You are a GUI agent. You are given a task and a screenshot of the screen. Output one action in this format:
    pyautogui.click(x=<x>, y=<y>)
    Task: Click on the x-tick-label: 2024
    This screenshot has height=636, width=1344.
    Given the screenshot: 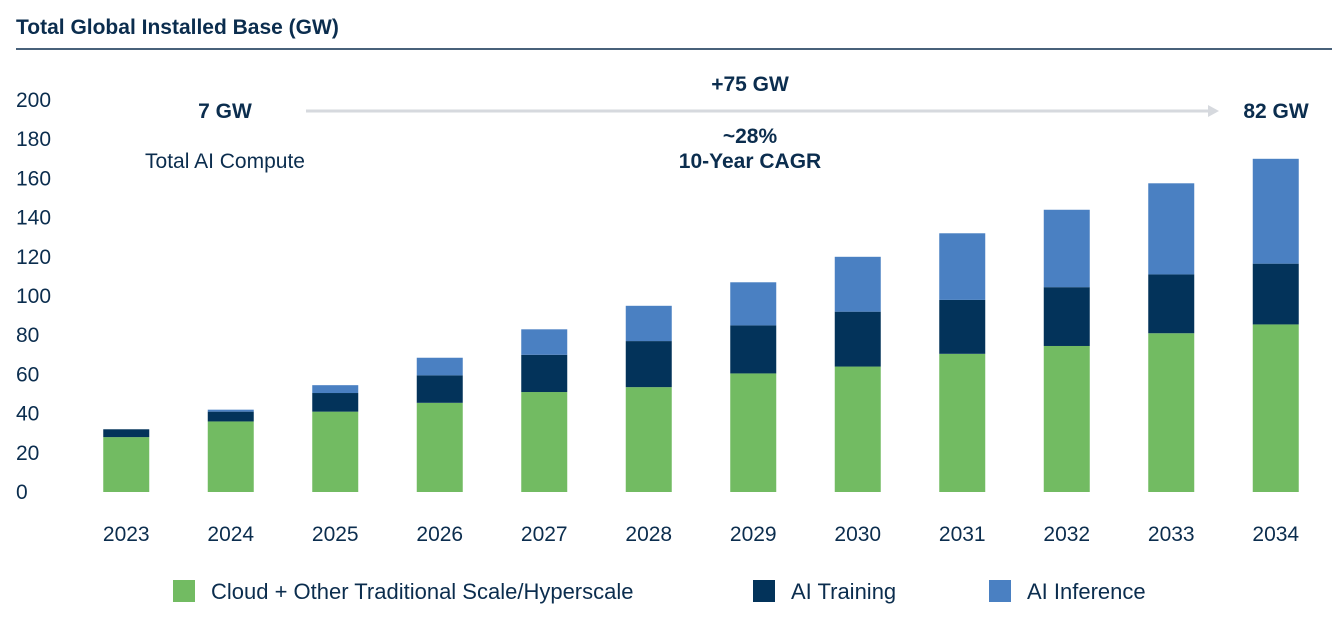 What is the action you would take?
    pyautogui.click(x=230, y=534)
    